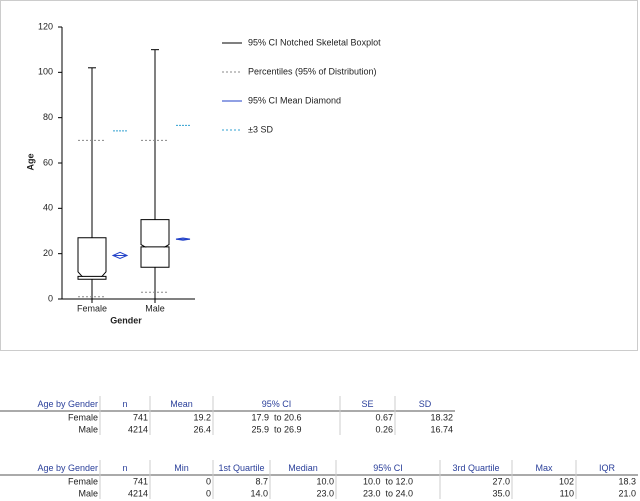 This screenshot has height=501, width=640. Describe the element at coordinates (325, 493) in the screenshot. I see `table-cell: 23.0` at that location.